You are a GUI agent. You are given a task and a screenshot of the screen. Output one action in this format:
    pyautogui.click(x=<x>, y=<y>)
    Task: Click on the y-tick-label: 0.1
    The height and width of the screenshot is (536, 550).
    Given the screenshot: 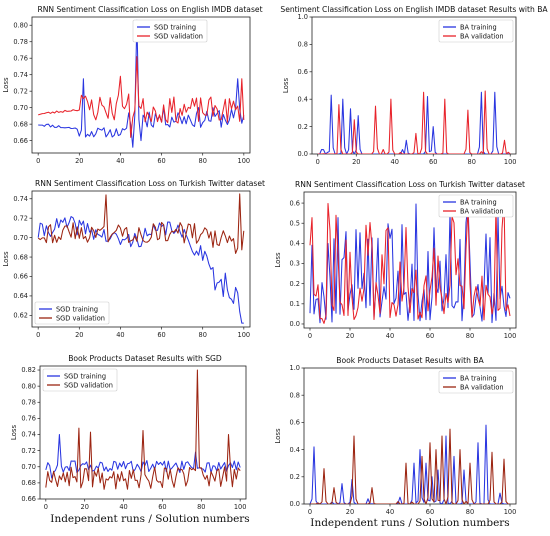 What is the action you would take?
    pyautogui.click(x=295, y=304)
    